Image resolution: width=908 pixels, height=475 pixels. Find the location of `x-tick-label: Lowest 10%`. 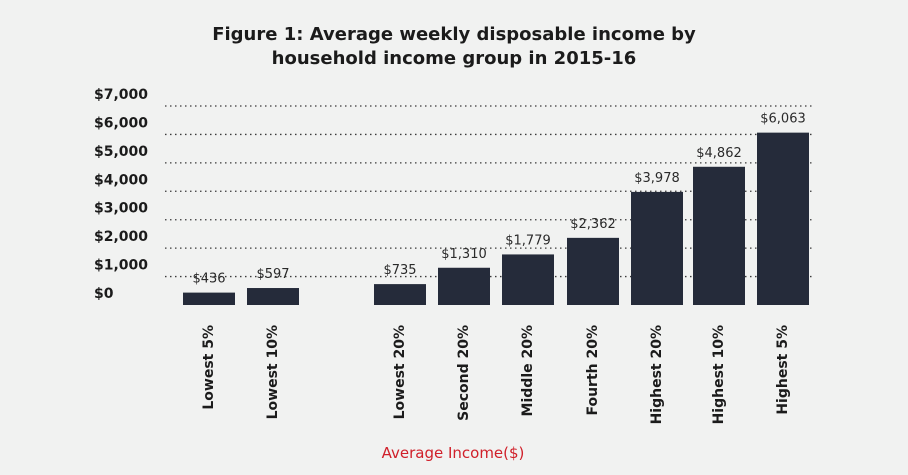

x-tick-label: Lowest 10% is located at coordinates (273, 372).